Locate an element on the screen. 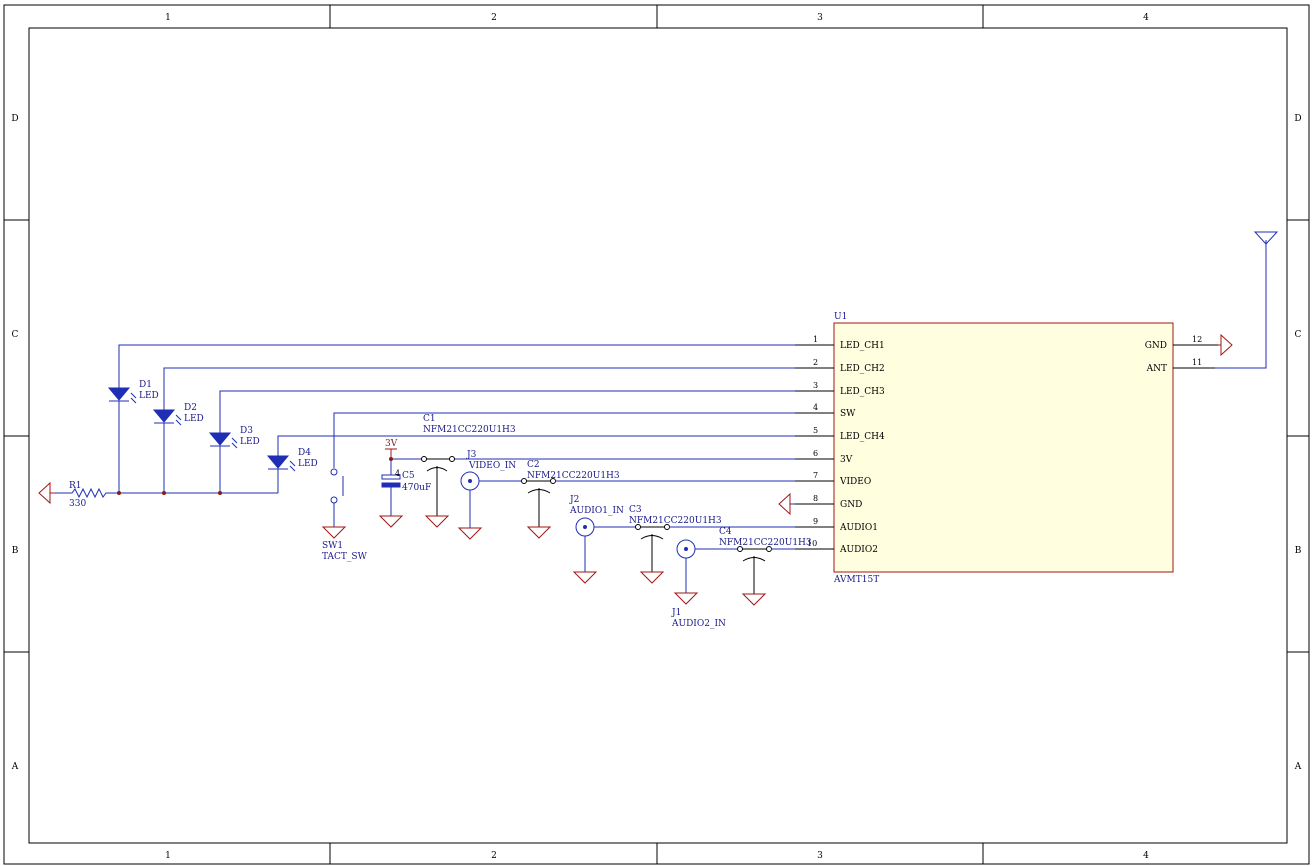 The height and width of the screenshot is (866, 1314). u1-body is located at coordinates (1003, 447).